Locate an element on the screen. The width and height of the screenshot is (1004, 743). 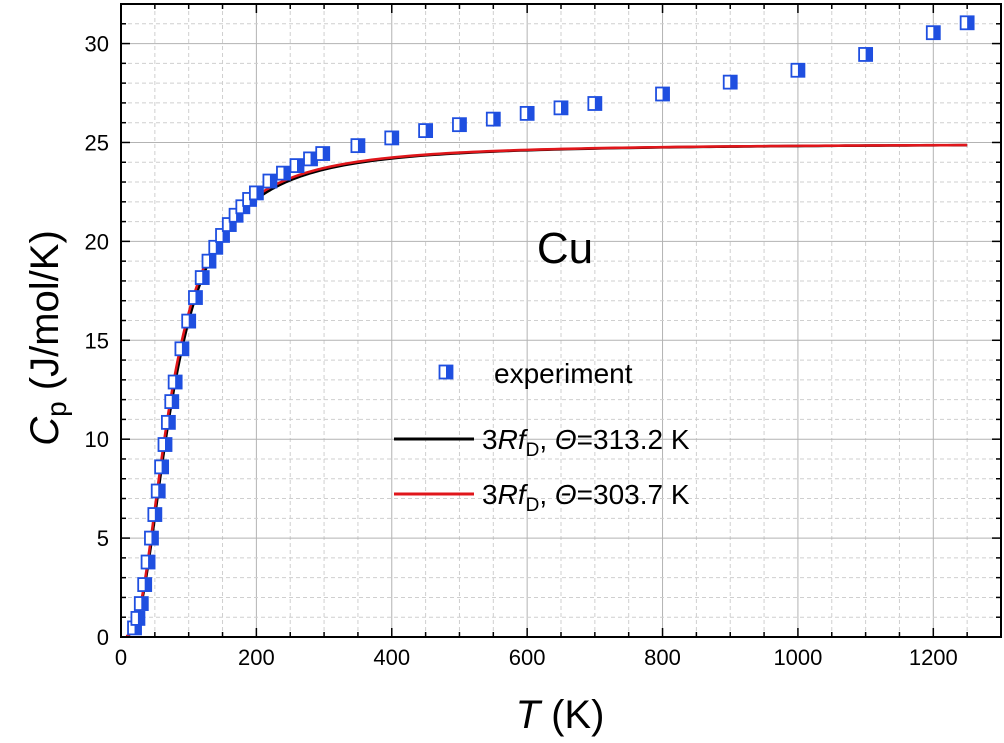
x-tick-label: 800 is located at coordinates (662, 657).